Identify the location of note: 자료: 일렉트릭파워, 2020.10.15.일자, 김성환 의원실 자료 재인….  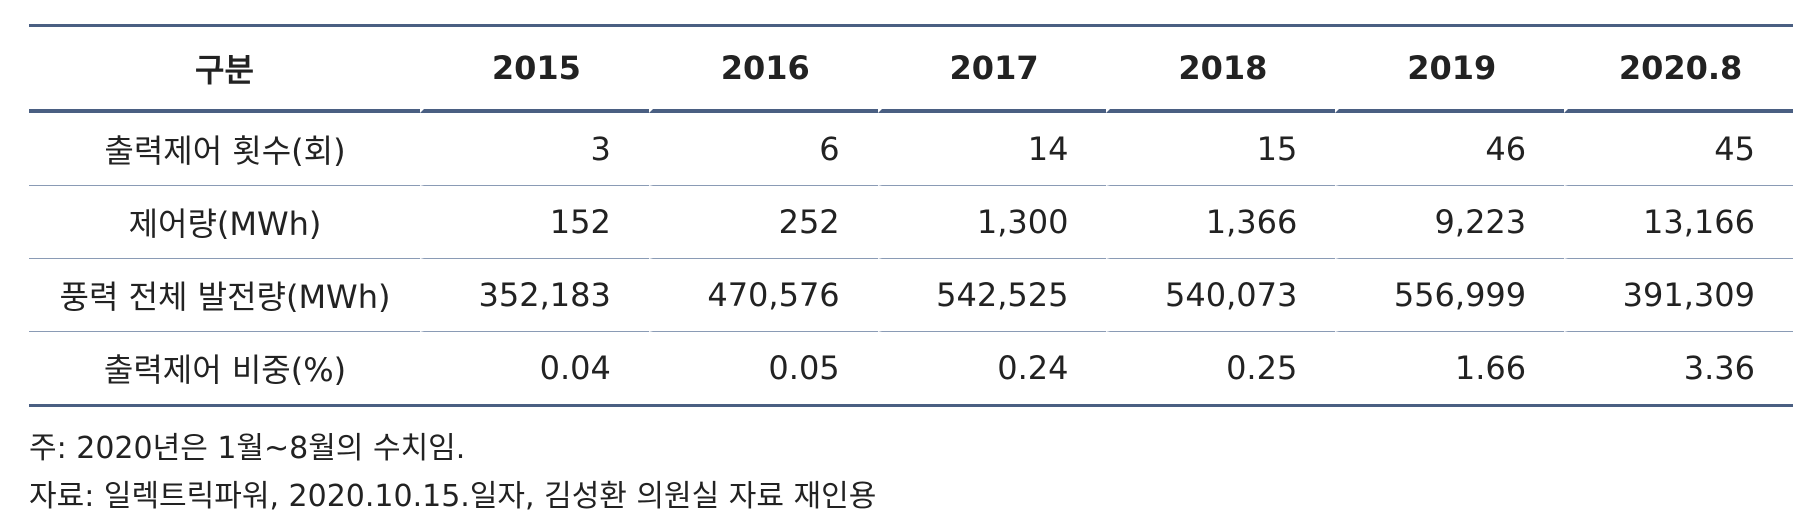
(453, 496).